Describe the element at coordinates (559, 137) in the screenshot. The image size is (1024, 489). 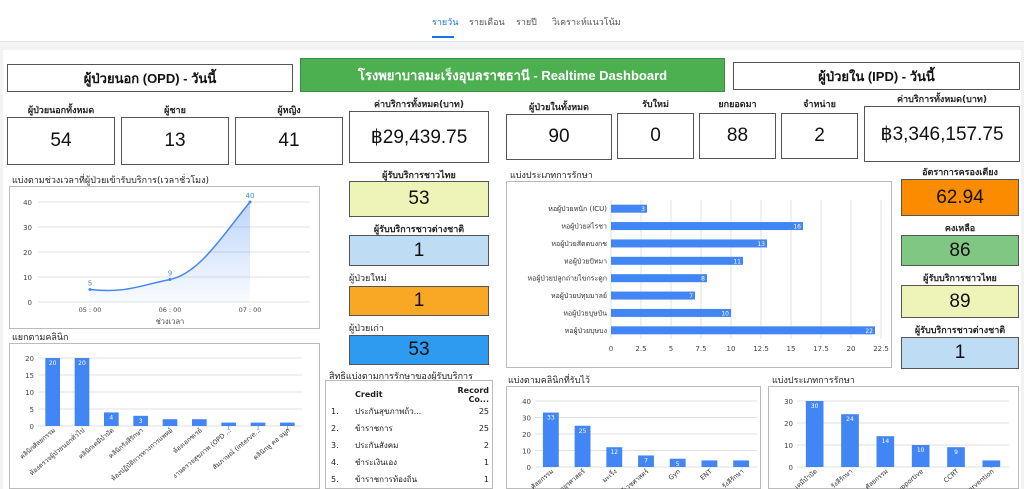
I see `ipd-total-value: 90` at that location.